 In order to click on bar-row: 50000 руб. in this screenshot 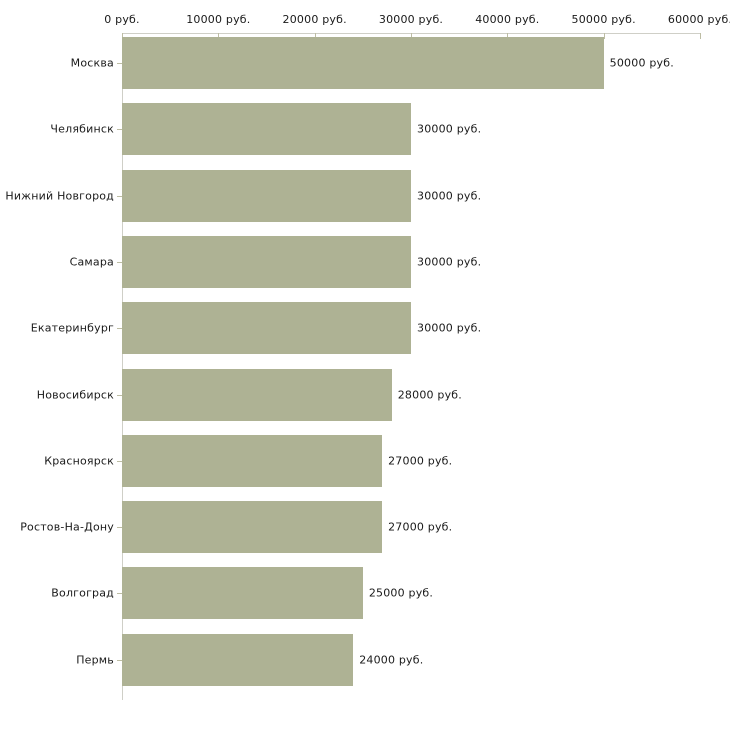, I will do `click(411, 63)`.